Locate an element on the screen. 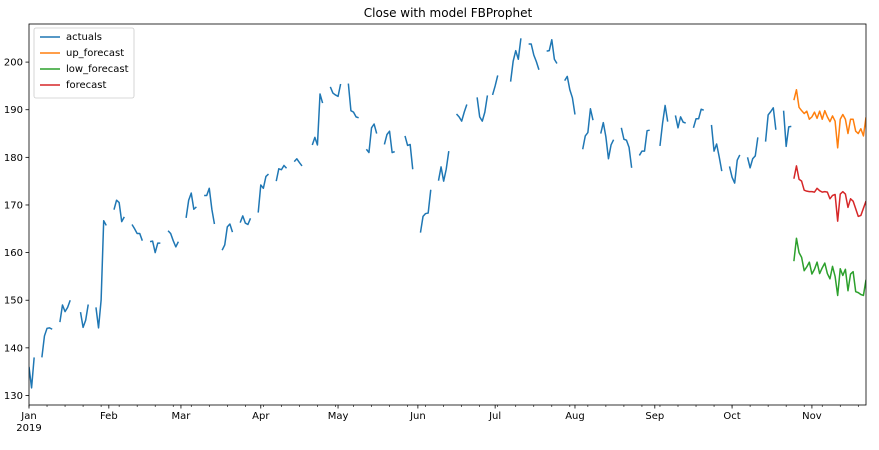  x-tick-label: Mar is located at coordinates (182, 416).